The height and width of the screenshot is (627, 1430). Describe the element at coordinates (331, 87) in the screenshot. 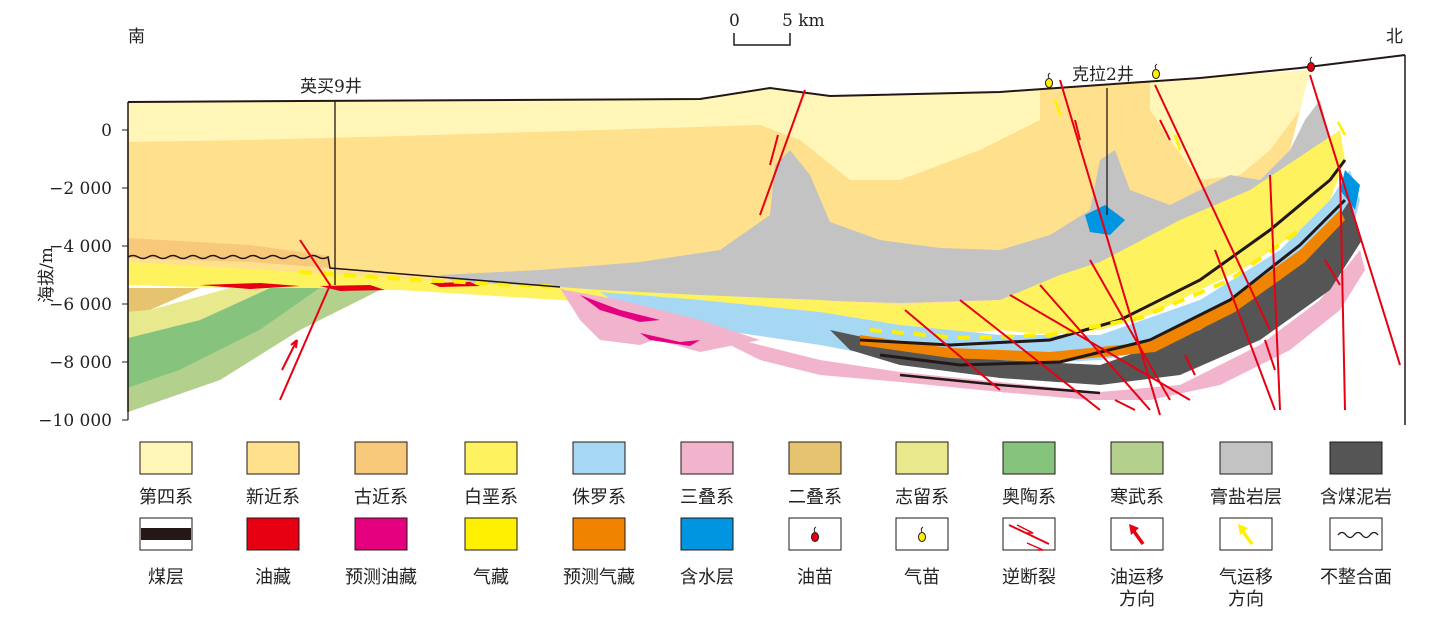

I see `well-yingmai9-label: 英买9井` at that location.